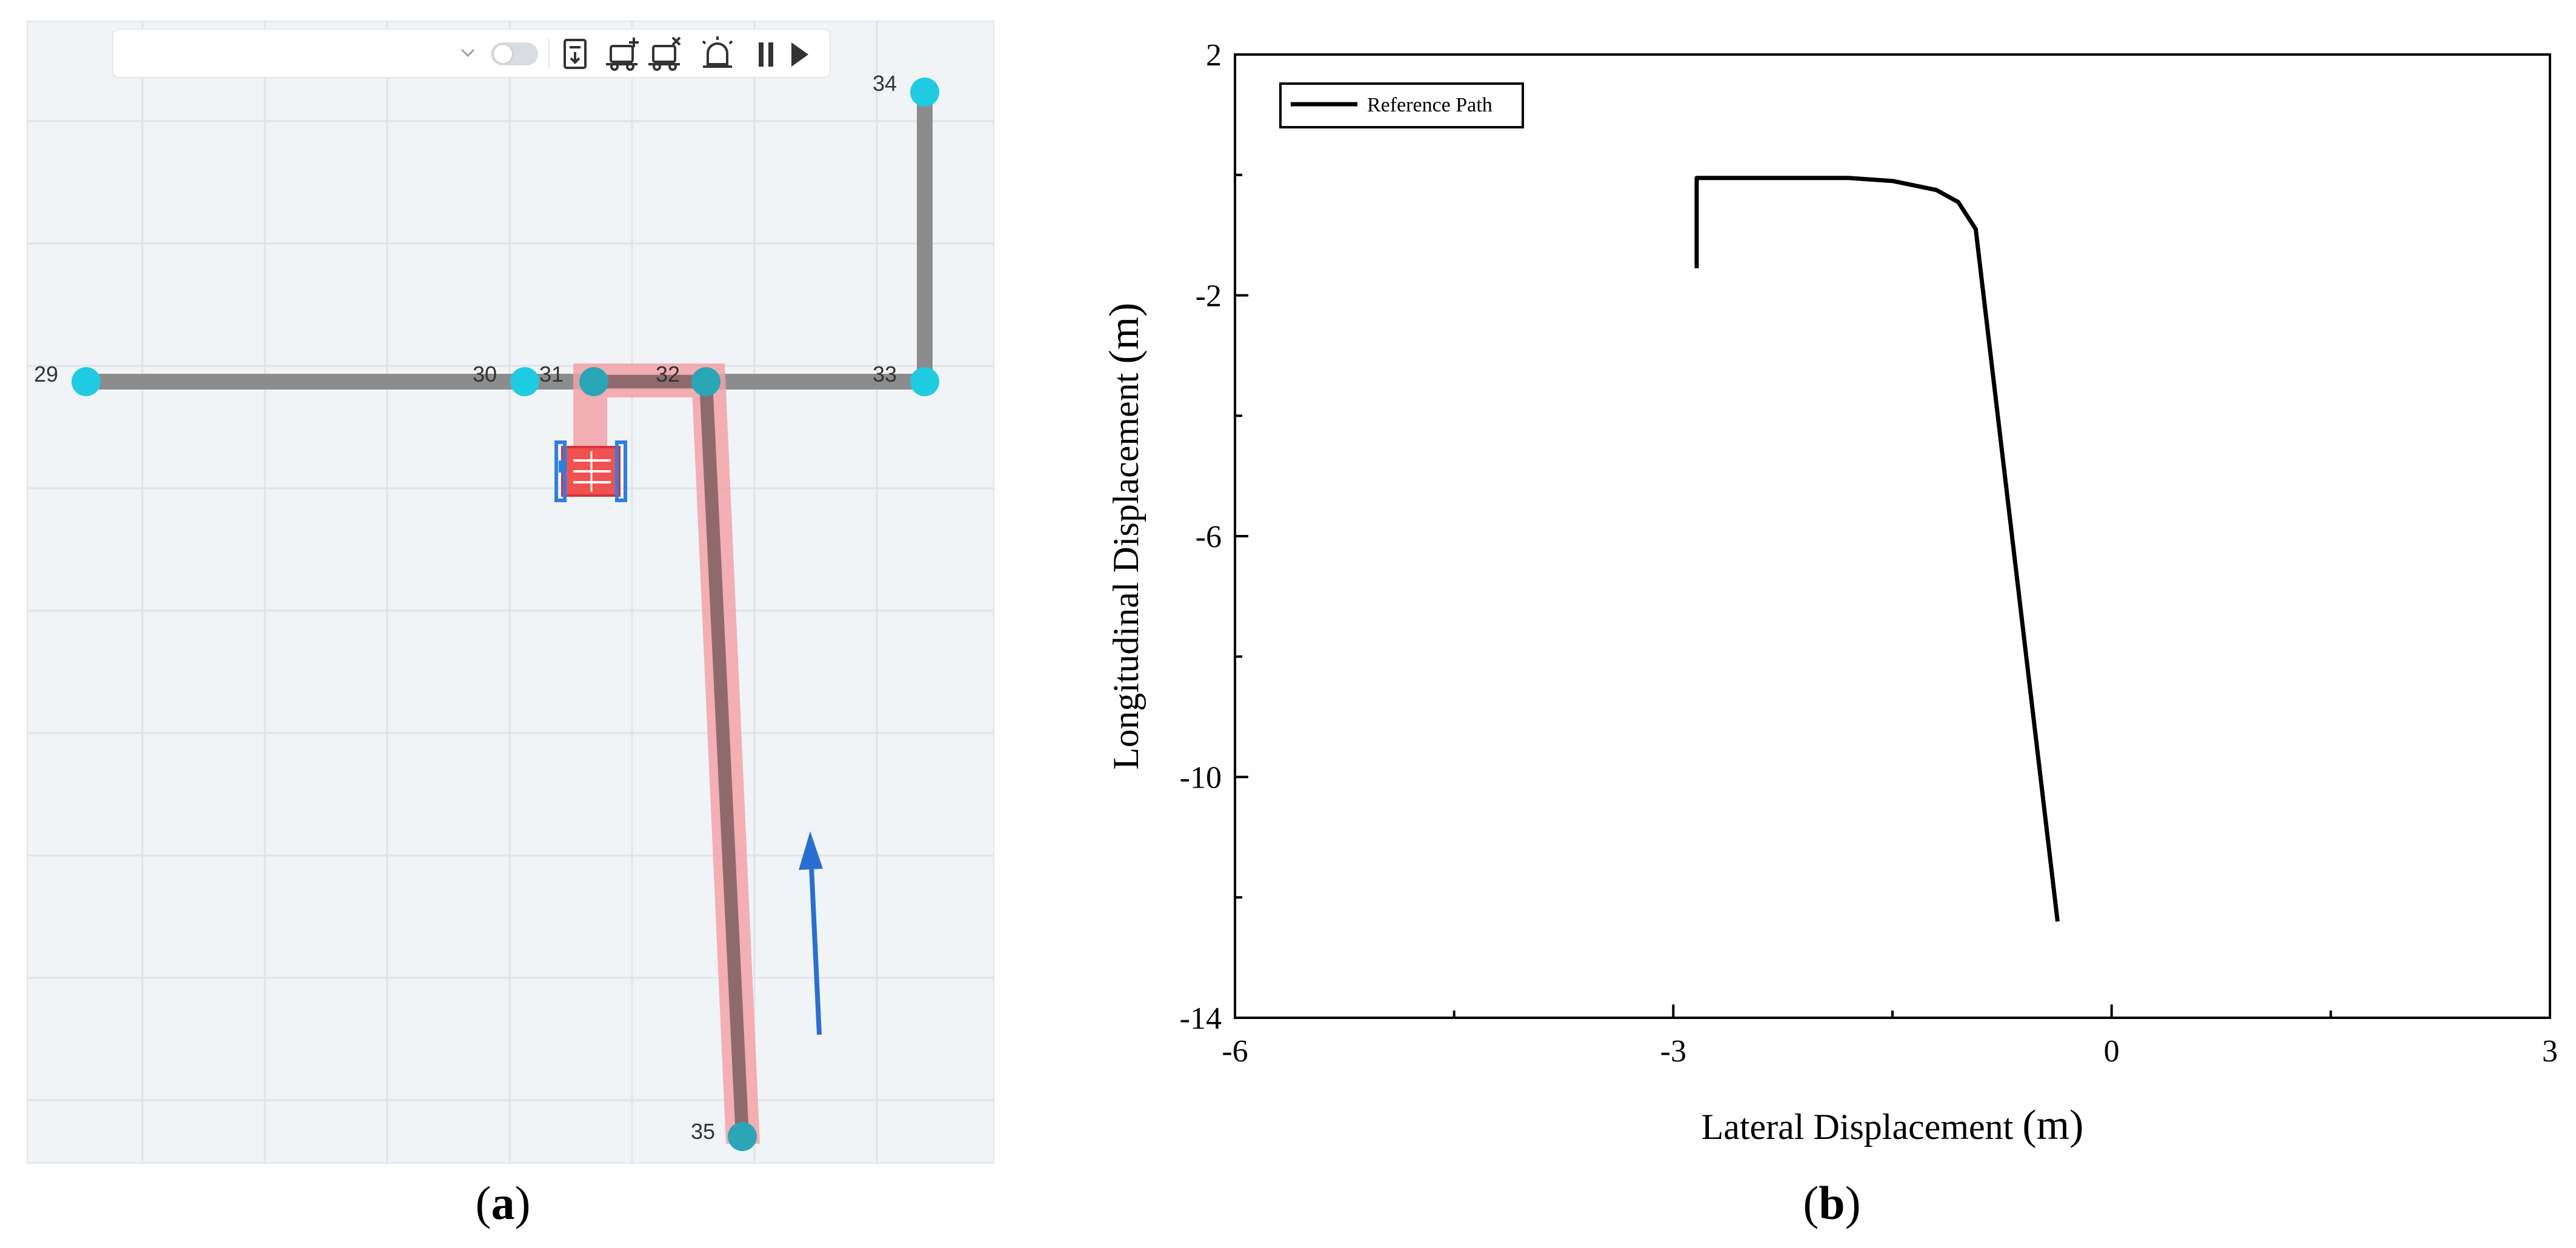  Describe the element at coordinates (468, 53) in the screenshot. I see `chevron-down-icon` at that location.